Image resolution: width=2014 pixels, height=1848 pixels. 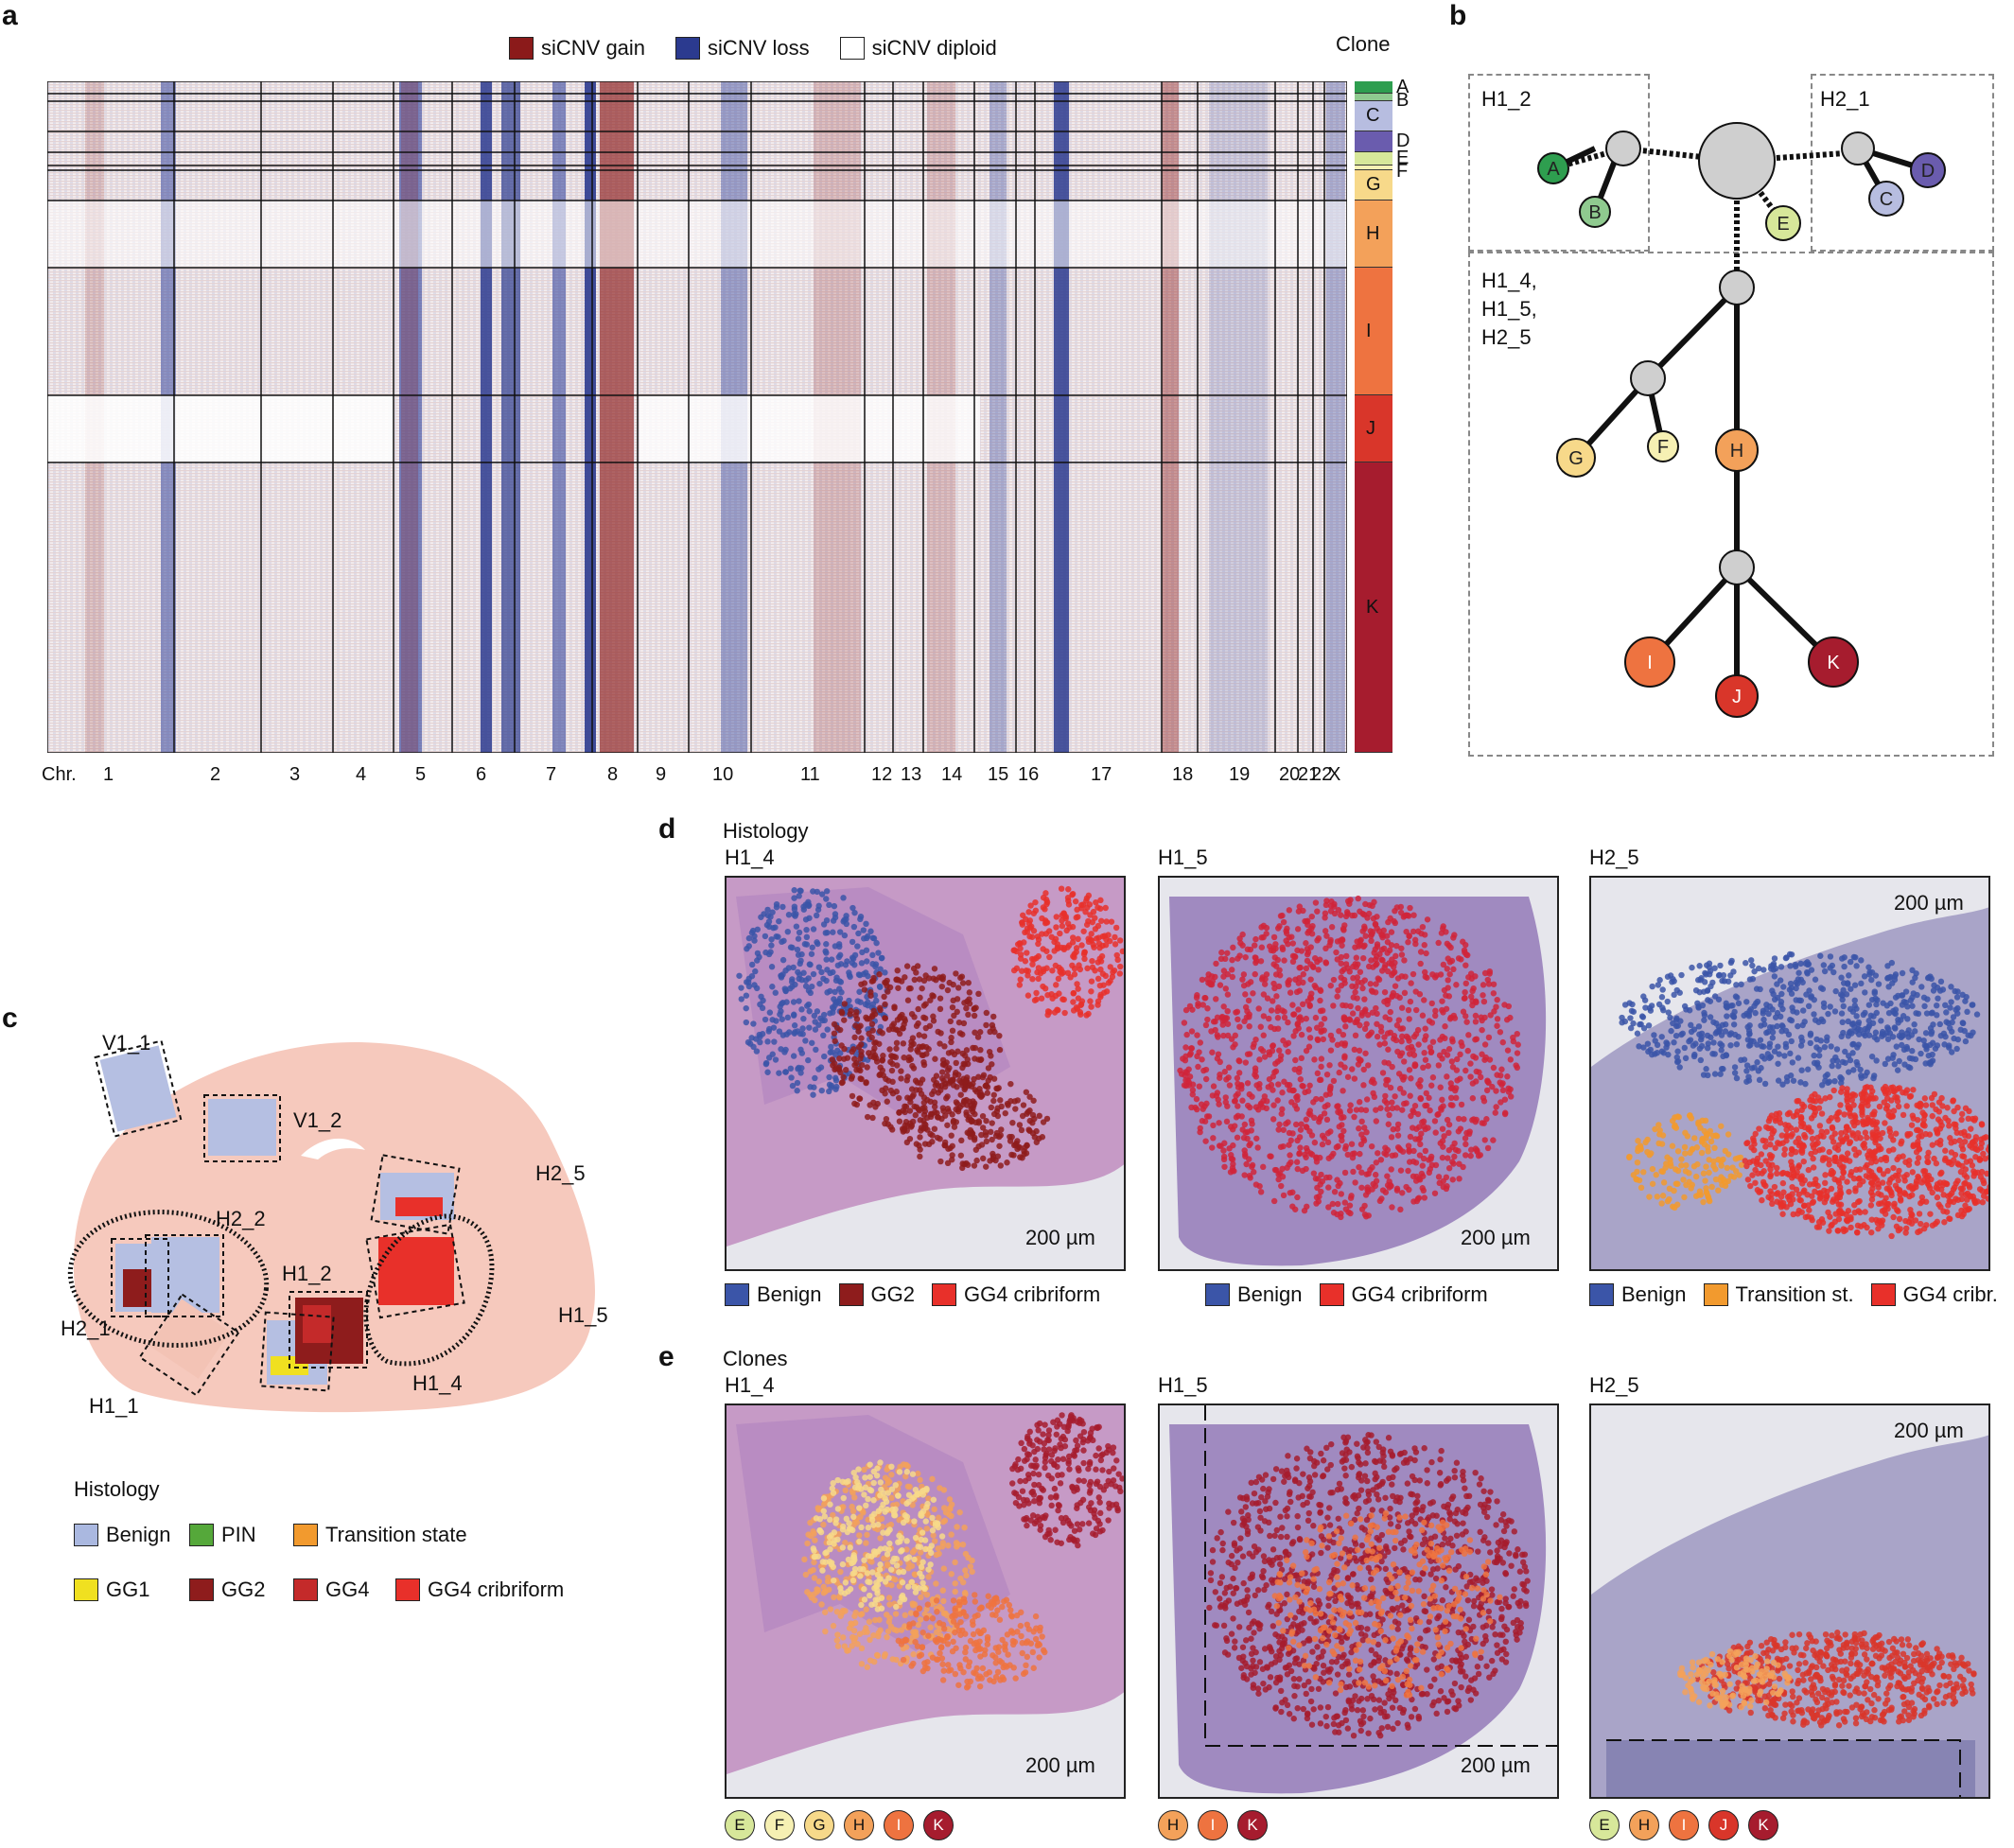 I want to click on tree-node-a, so click(x=1553, y=168).